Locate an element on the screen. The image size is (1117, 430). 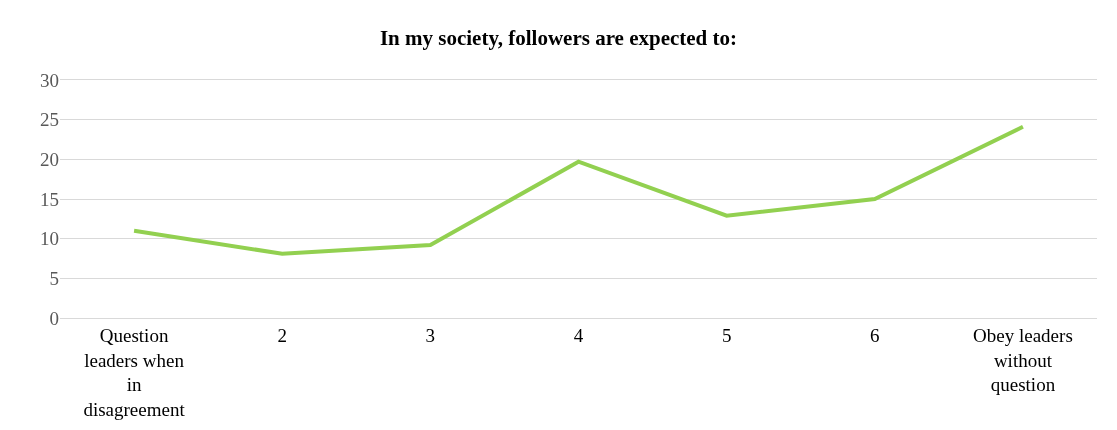
y-tick-label: 30 is located at coordinates (49, 80).